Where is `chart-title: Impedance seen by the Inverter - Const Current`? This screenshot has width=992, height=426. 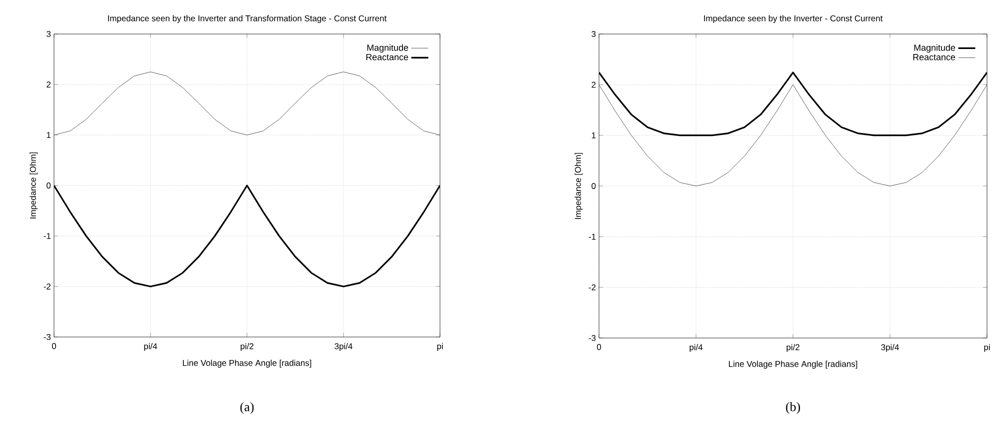 chart-title: Impedance seen by the Inverter - Const Current is located at coordinates (793, 19).